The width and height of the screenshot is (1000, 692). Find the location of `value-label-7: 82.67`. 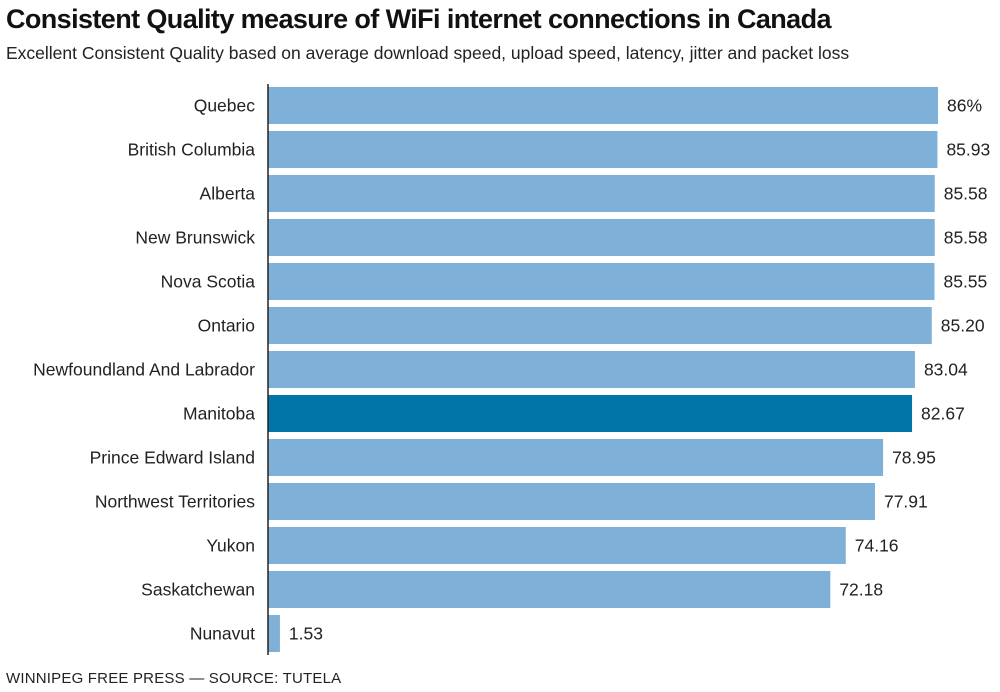

value-label-7: 82.67 is located at coordinates (943, 414).